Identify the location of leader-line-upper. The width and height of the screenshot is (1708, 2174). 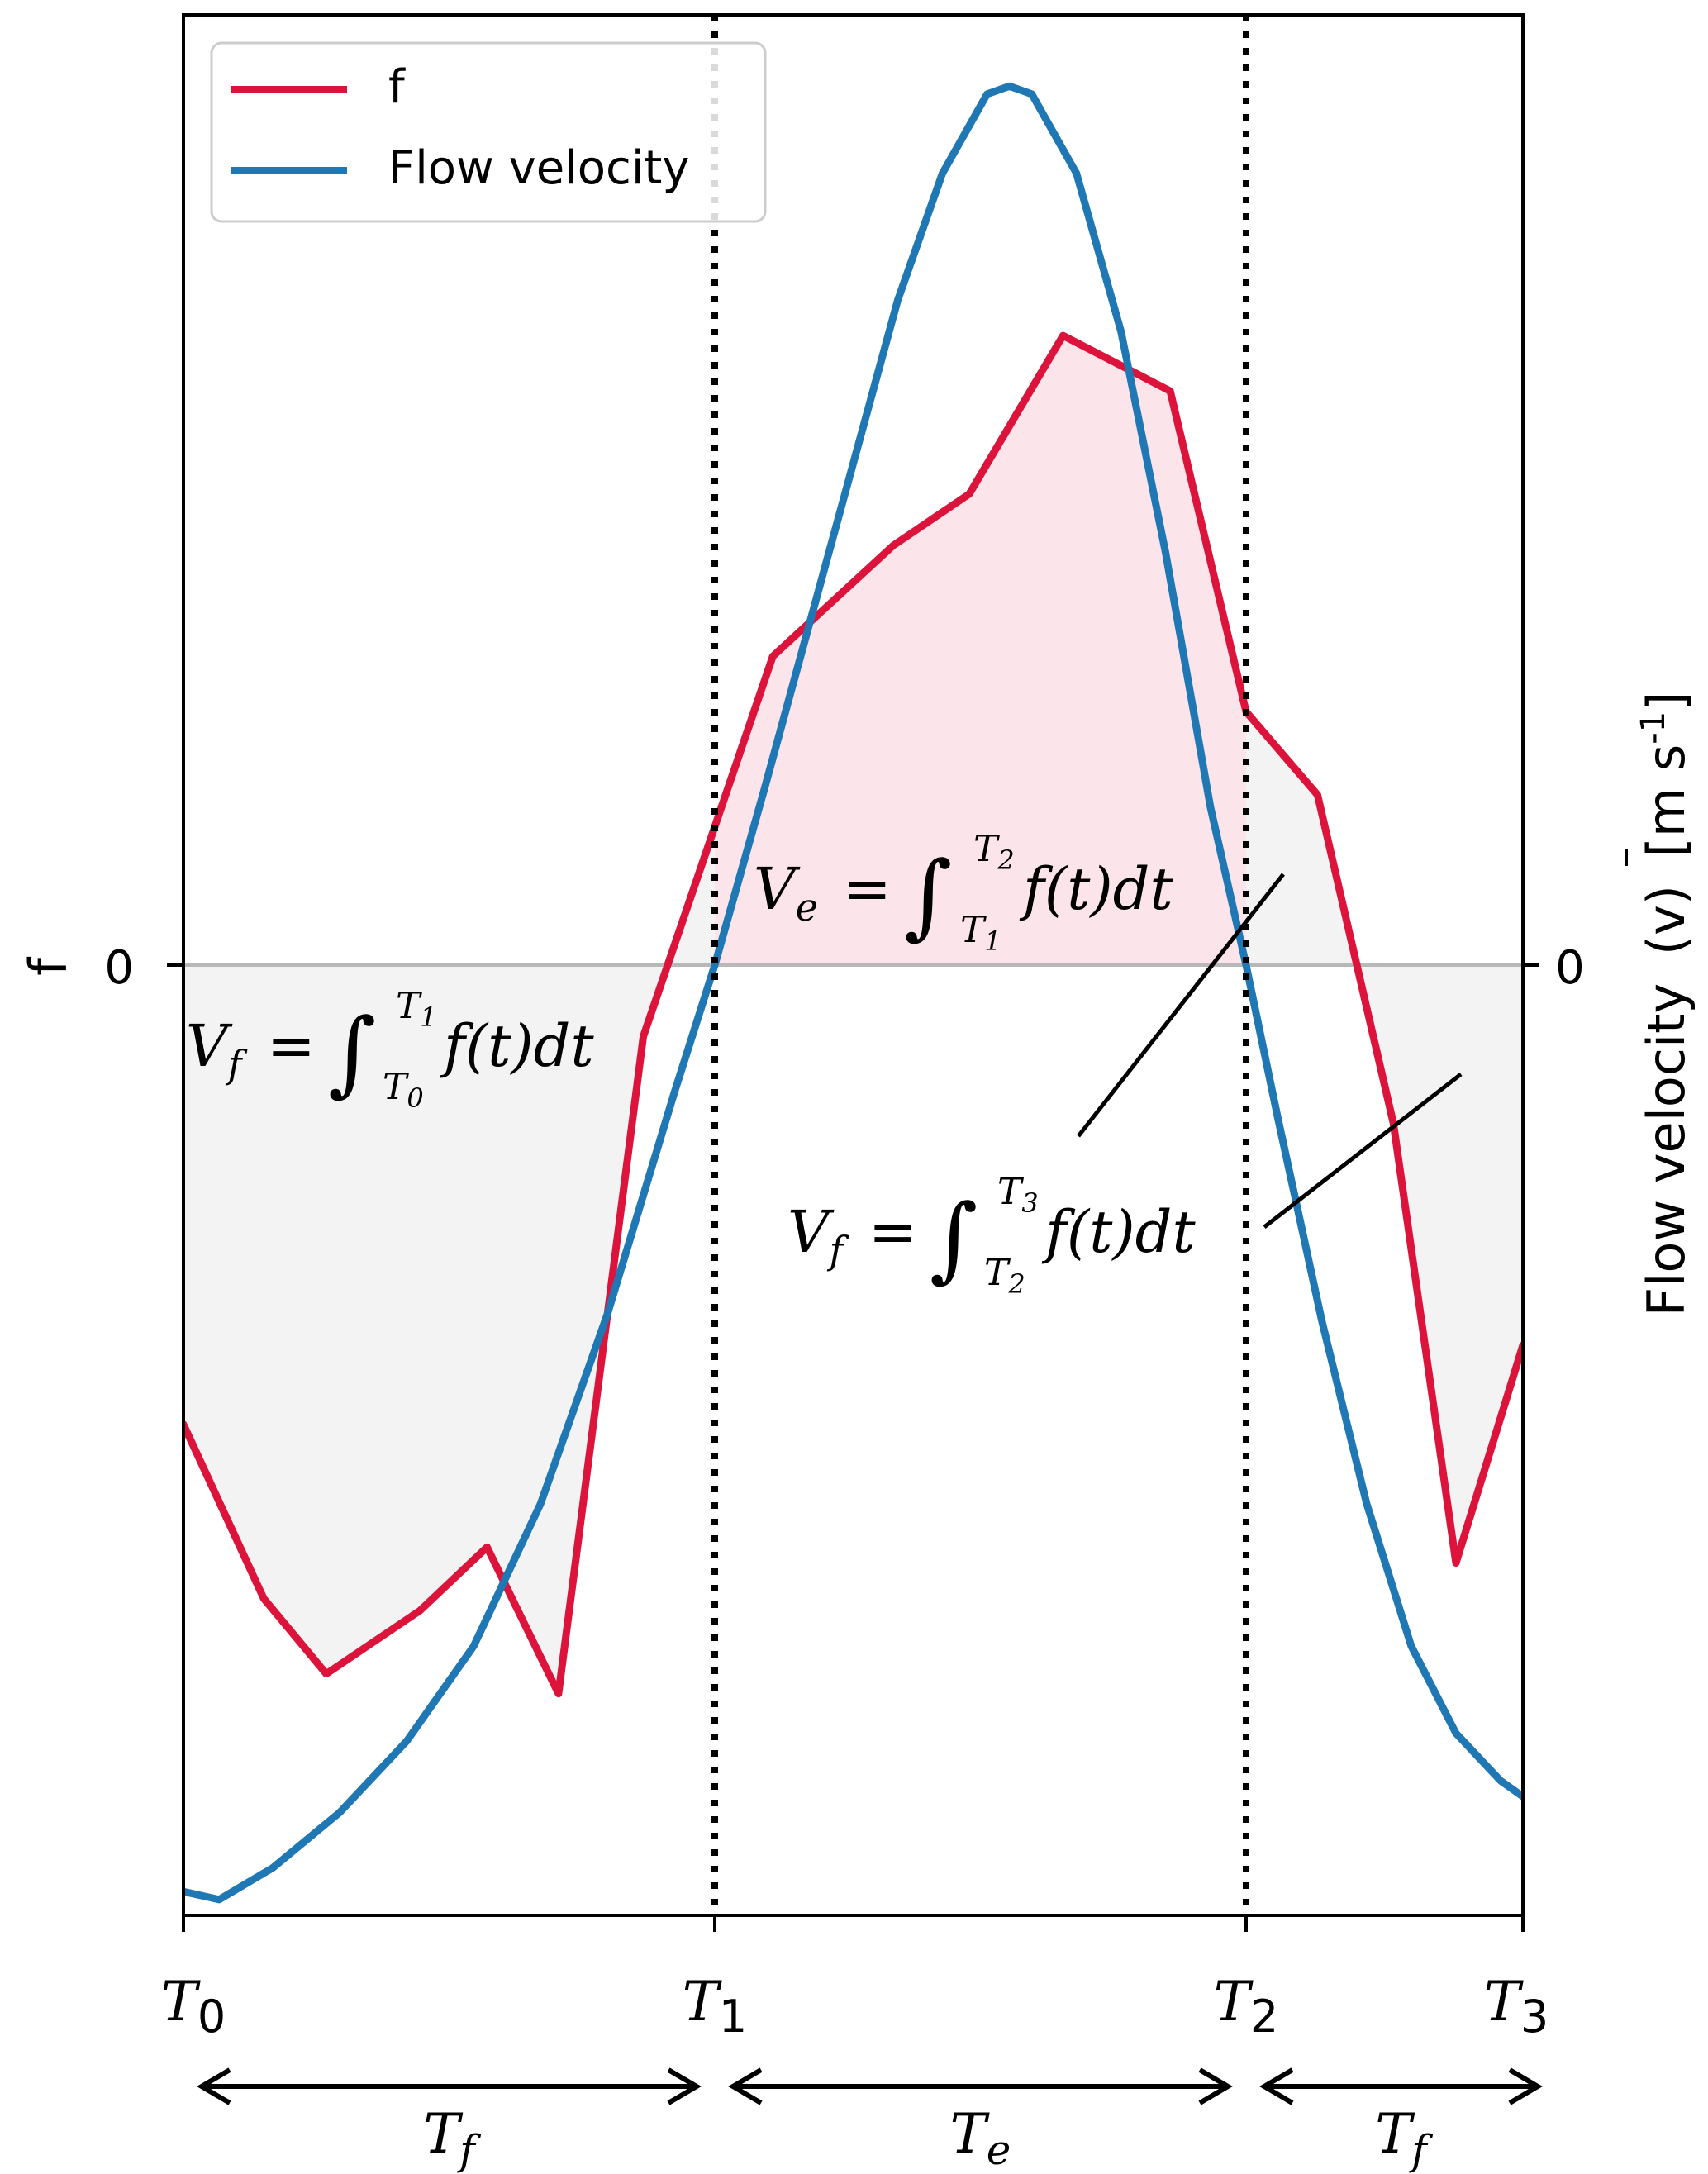
(1181, 1005).